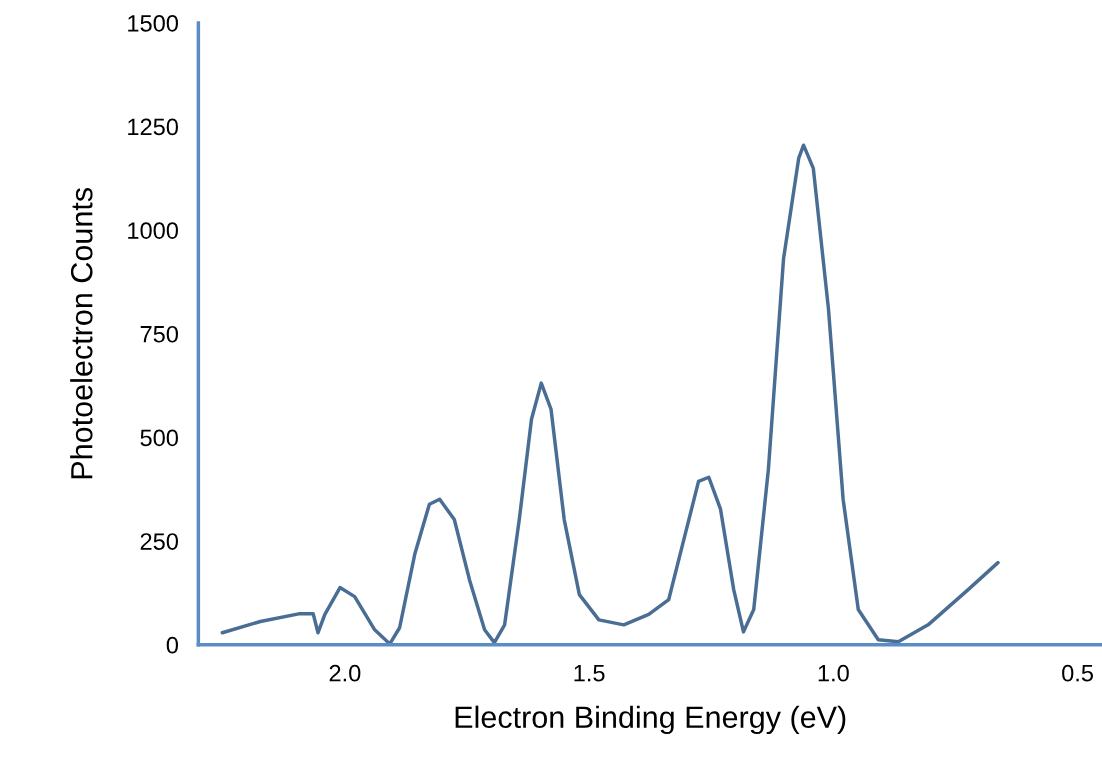  What do you see at coordinates (345, 673) in the screenshot?
I see `x-tick-label: 2.0` at bounding box center [345, 673].